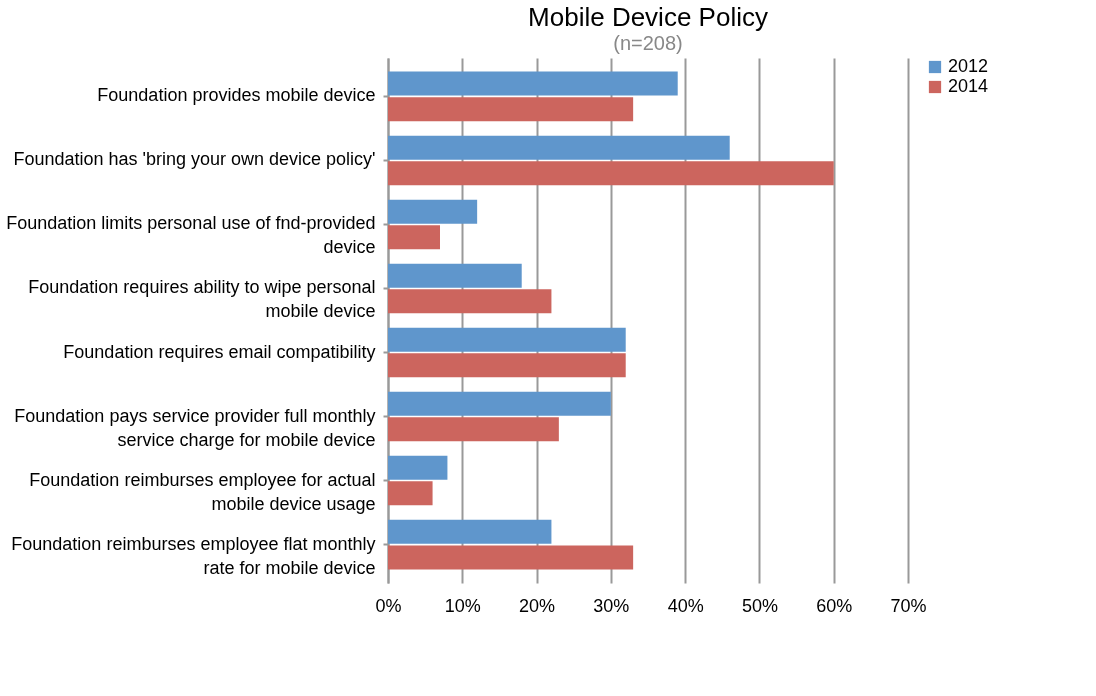 This screenshot has height=696, width=1096. What do you see at coordinates (968, 66) in the screenshot?
I see `legend-label: 2012` at bounding box center [968, 66].